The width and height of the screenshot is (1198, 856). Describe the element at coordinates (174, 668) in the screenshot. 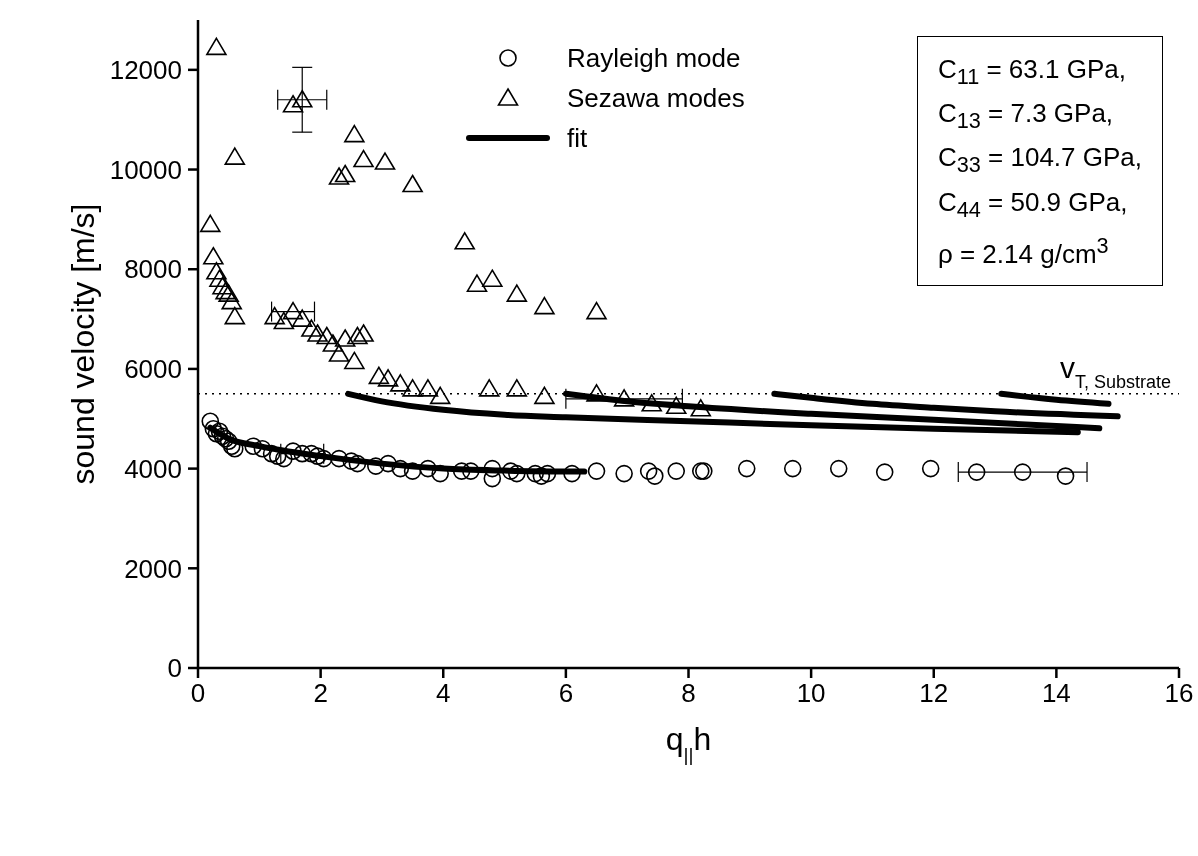

I see `y-tick-label: 0` at that location.